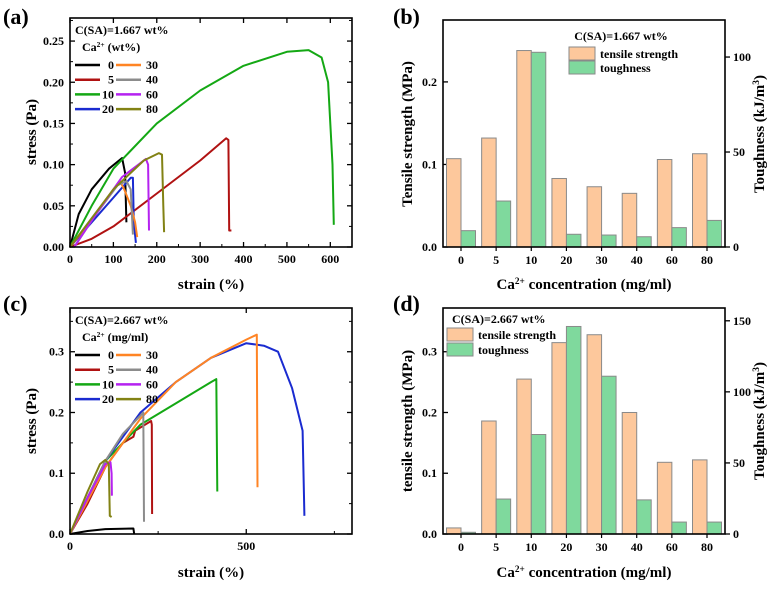  Describe the element at coordinates (108, 384) in the screenshot. I see `legend-label: 10` at that location.